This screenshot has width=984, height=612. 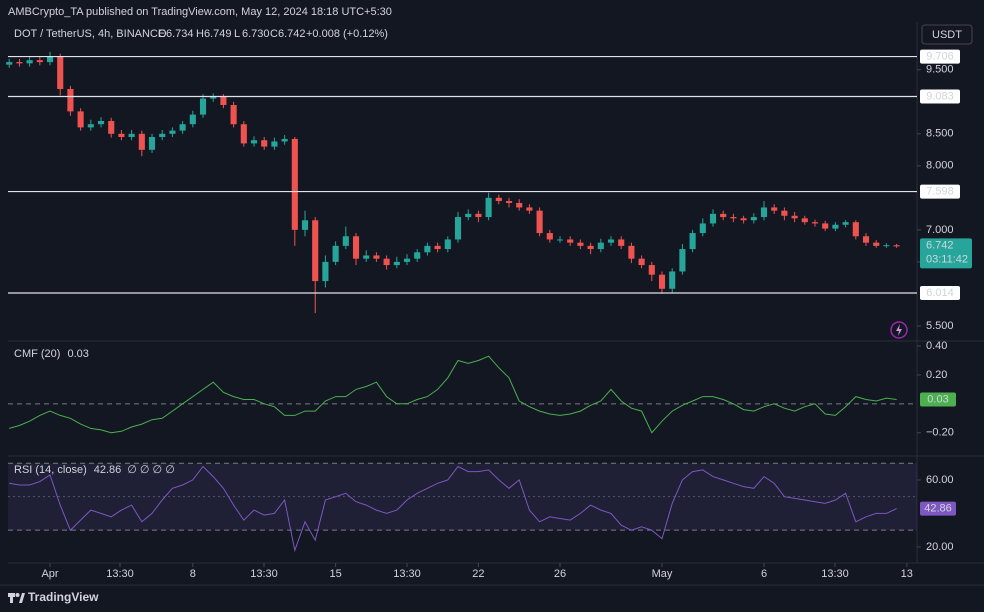 I want to click on symbol: DOT / TetherUS, 4h, BINANCE, so click(x=89, y=34).